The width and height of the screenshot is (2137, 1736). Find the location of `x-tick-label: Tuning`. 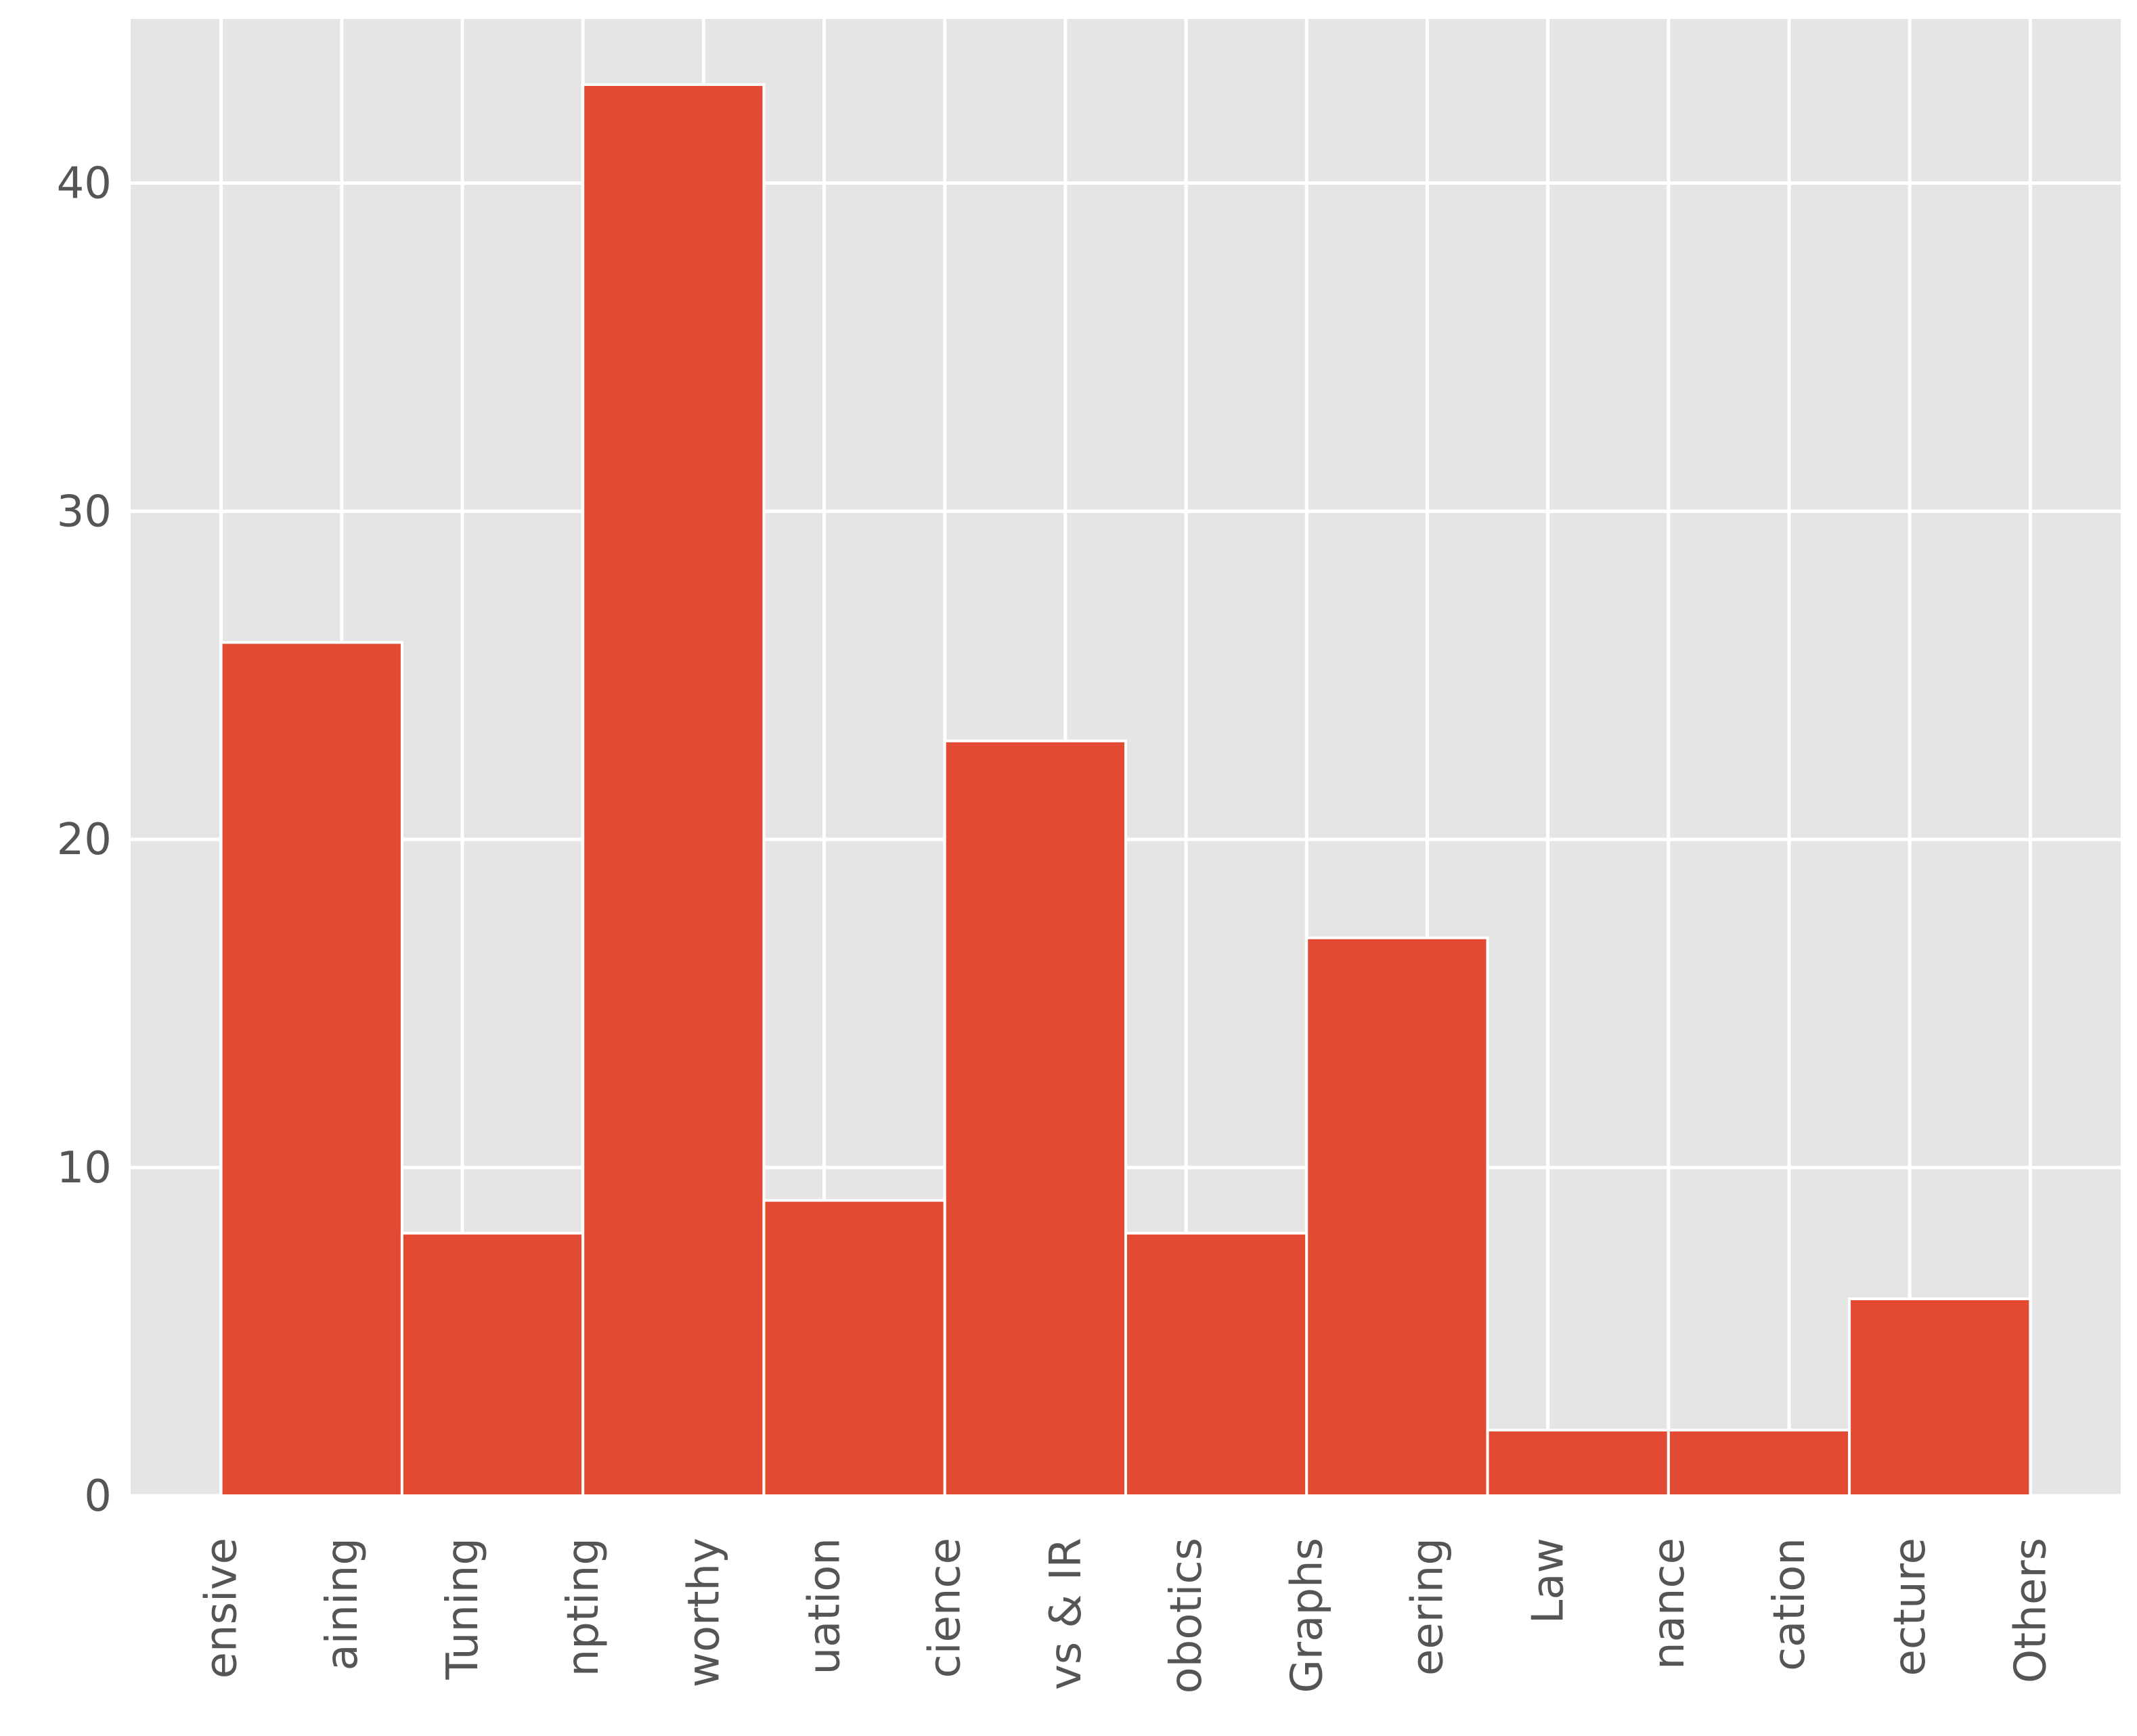

x-tick-label: Tuning is located at coordinates (463, 1609).